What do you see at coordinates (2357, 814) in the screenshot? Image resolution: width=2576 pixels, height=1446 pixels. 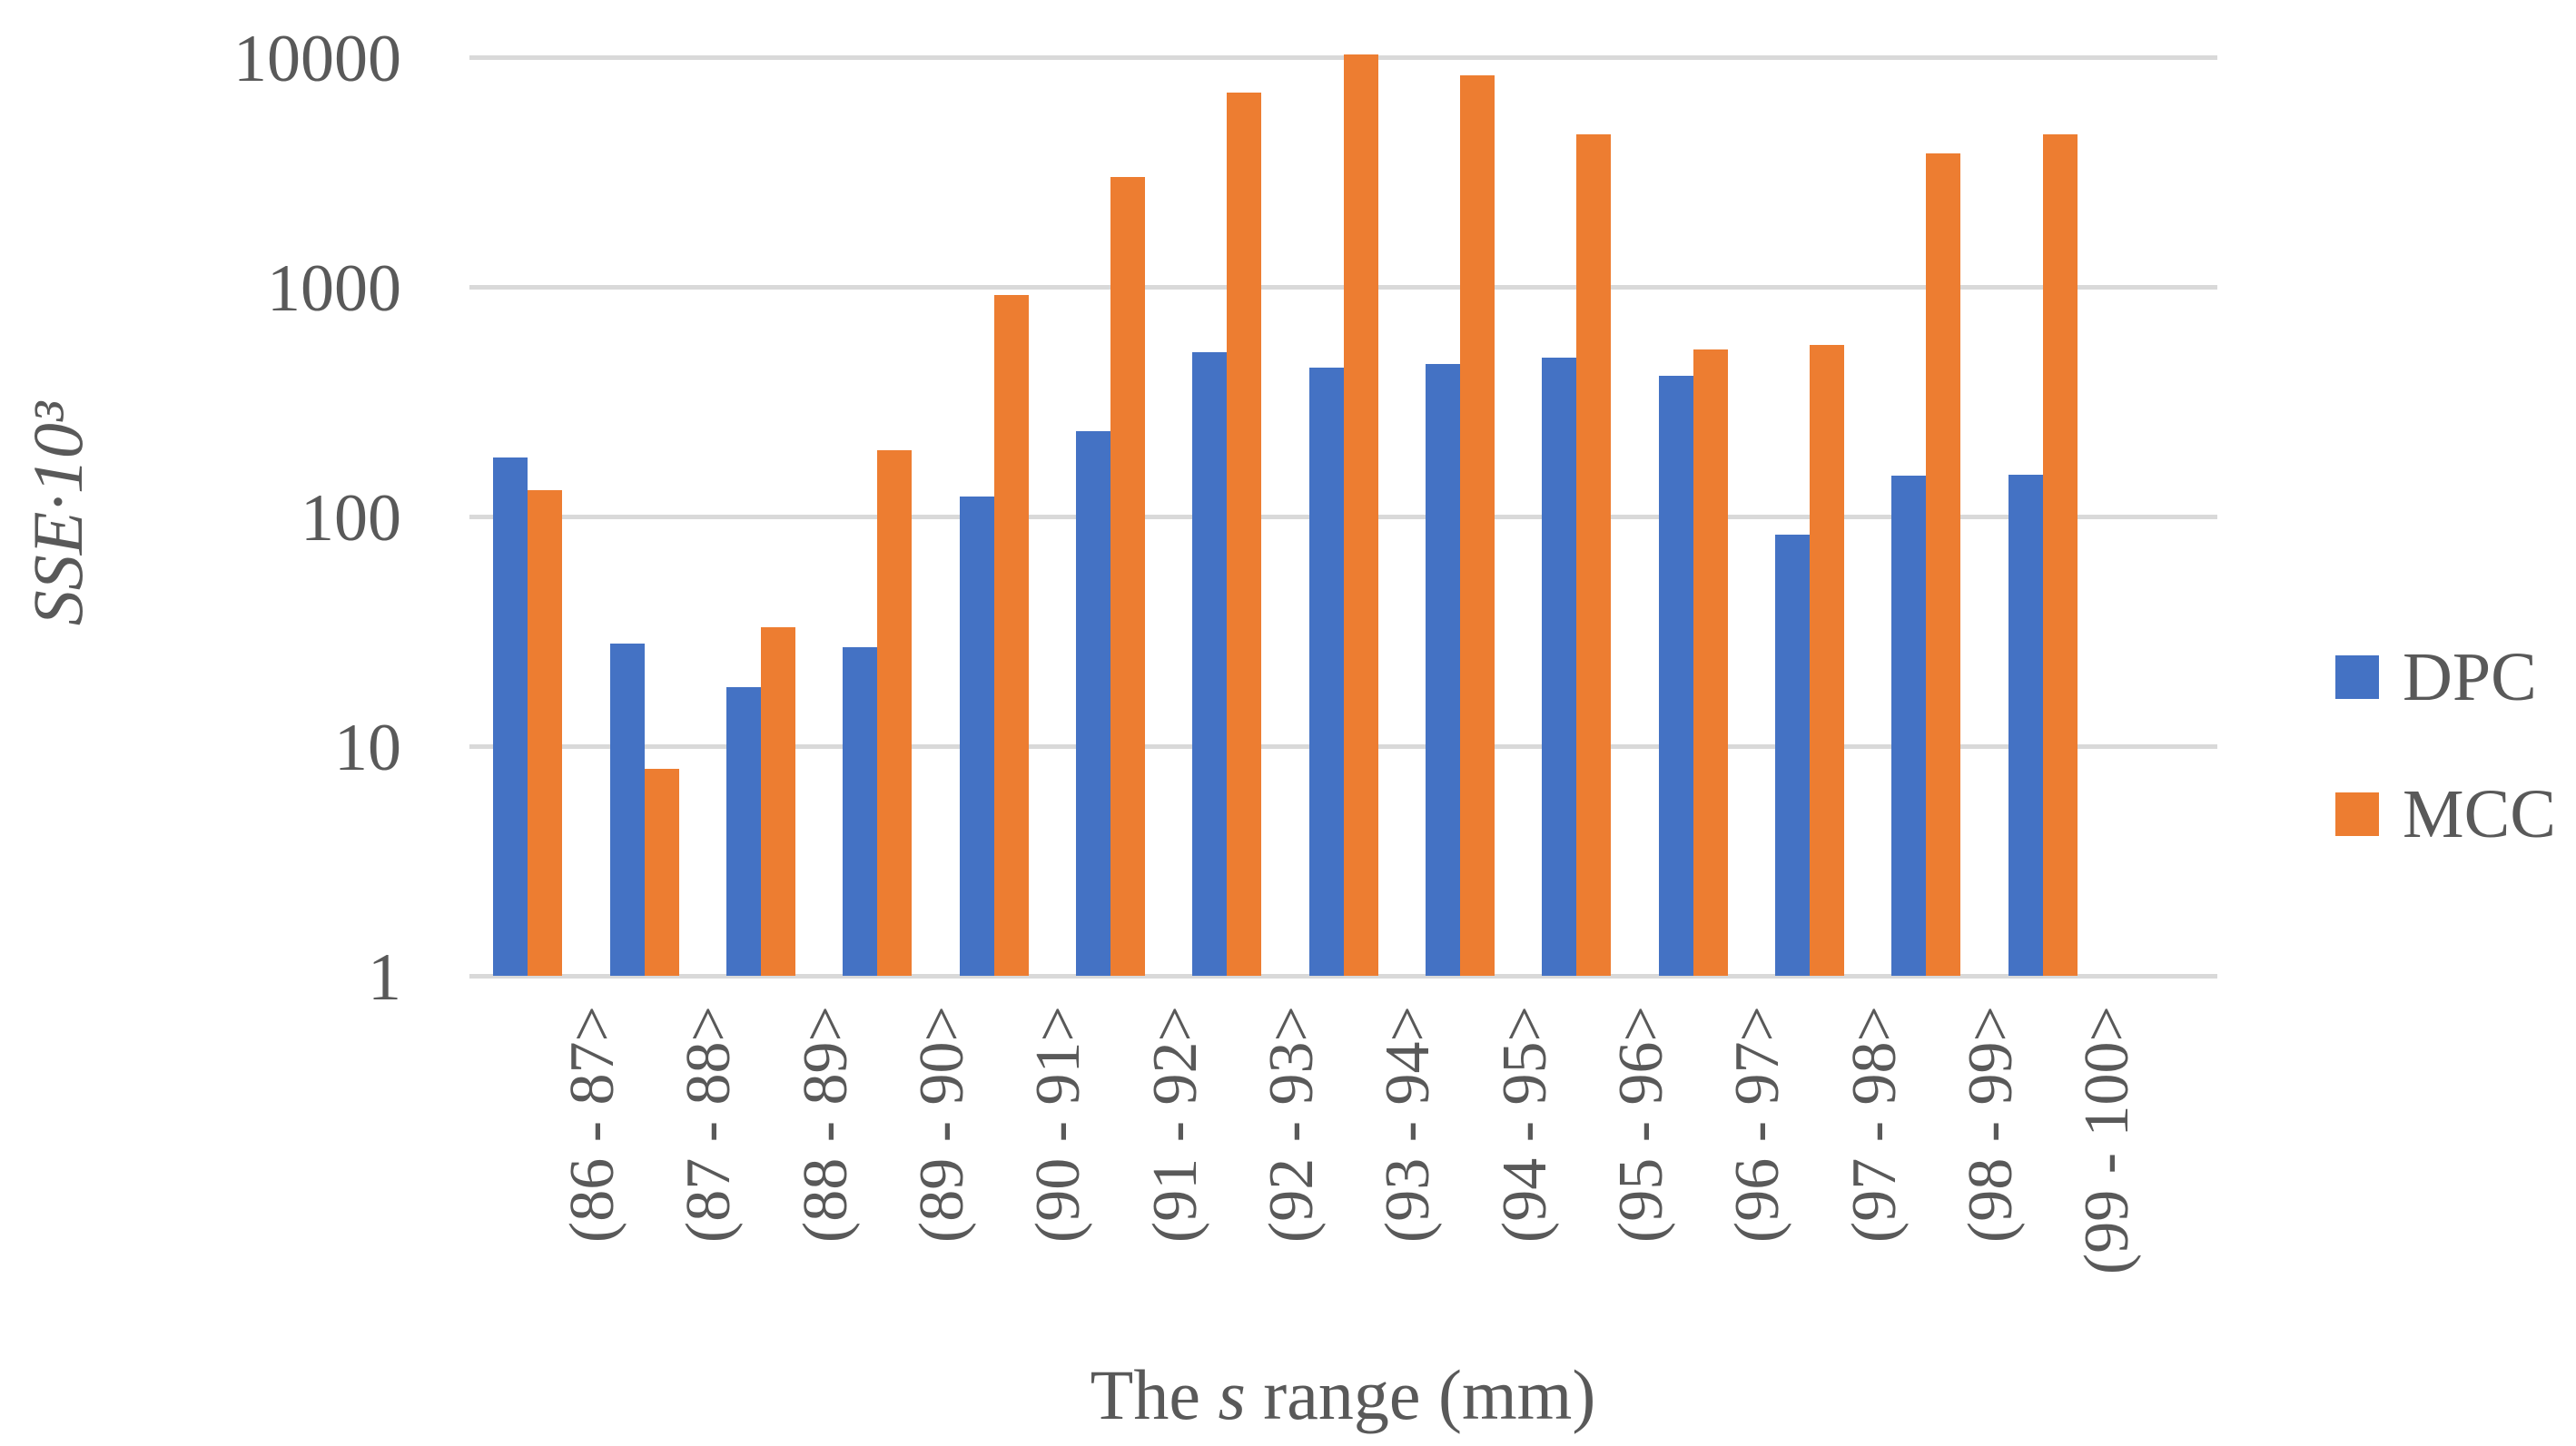 I see `legend-swatch-mcc` at bounding box center [2357, 814].